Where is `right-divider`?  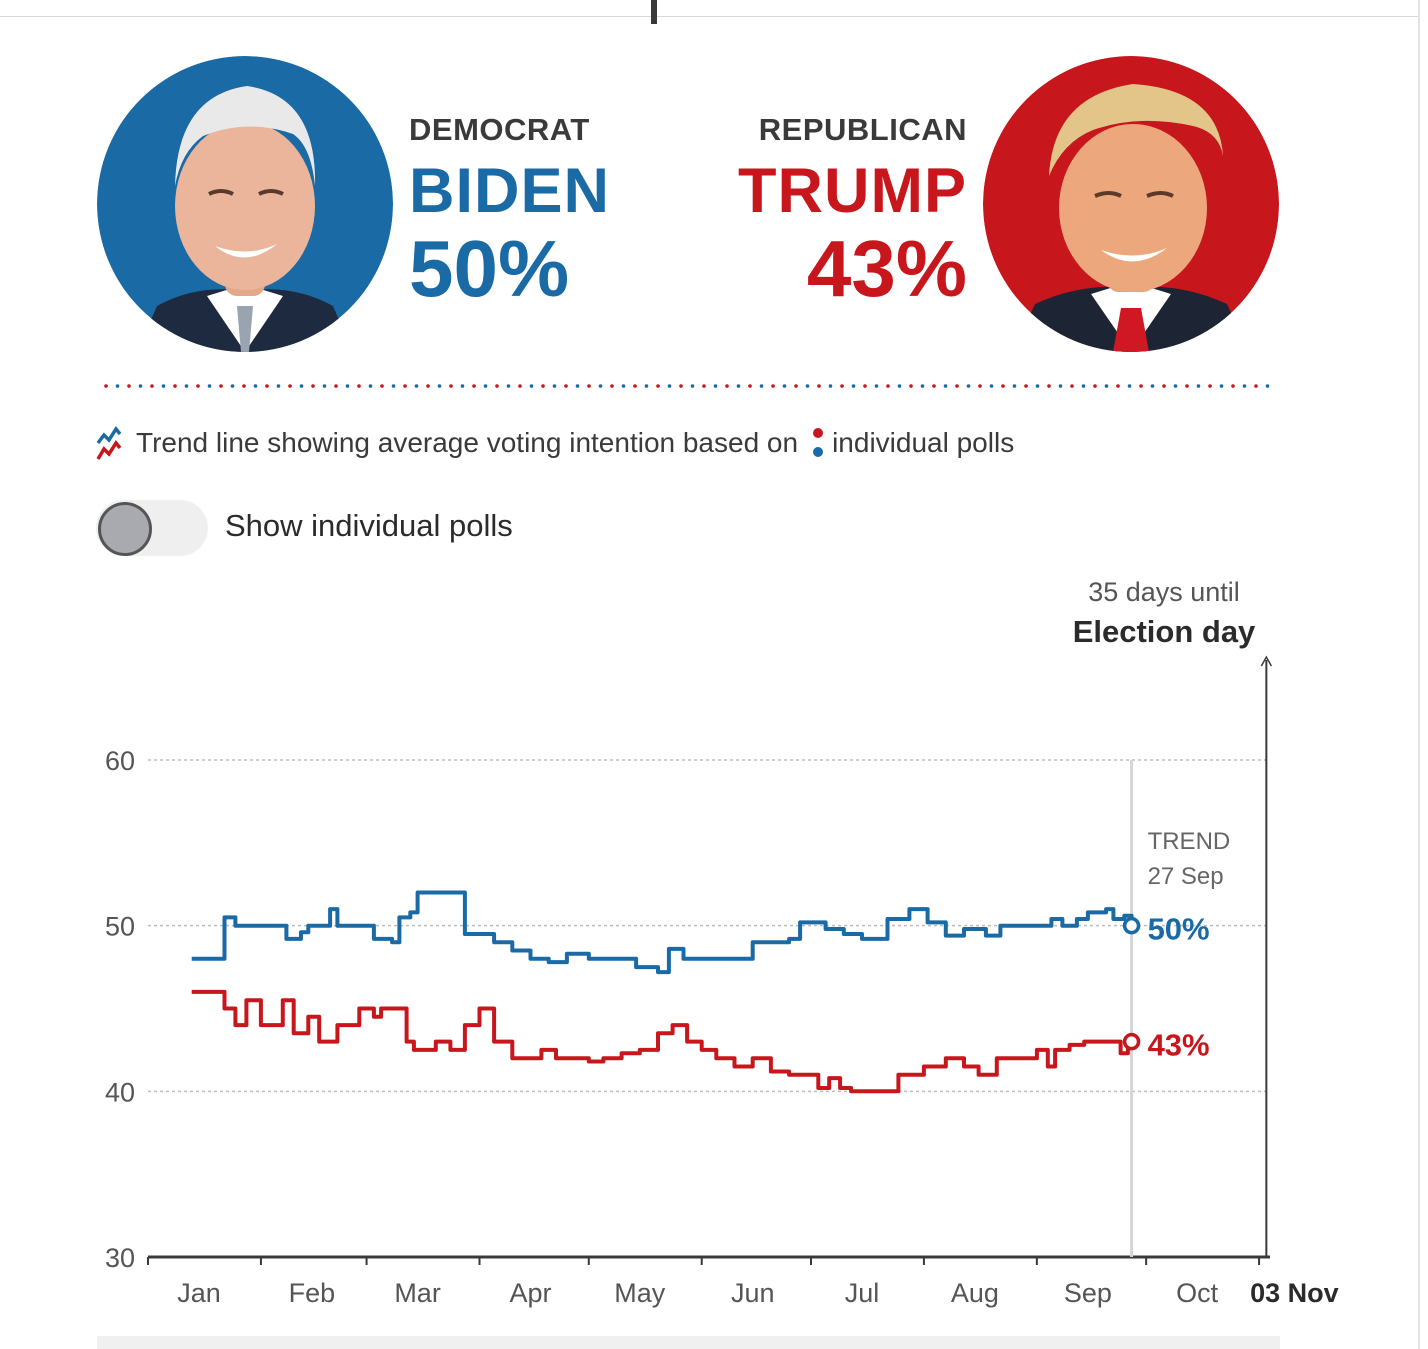
right-divider is located at coordinates (1419, 674).